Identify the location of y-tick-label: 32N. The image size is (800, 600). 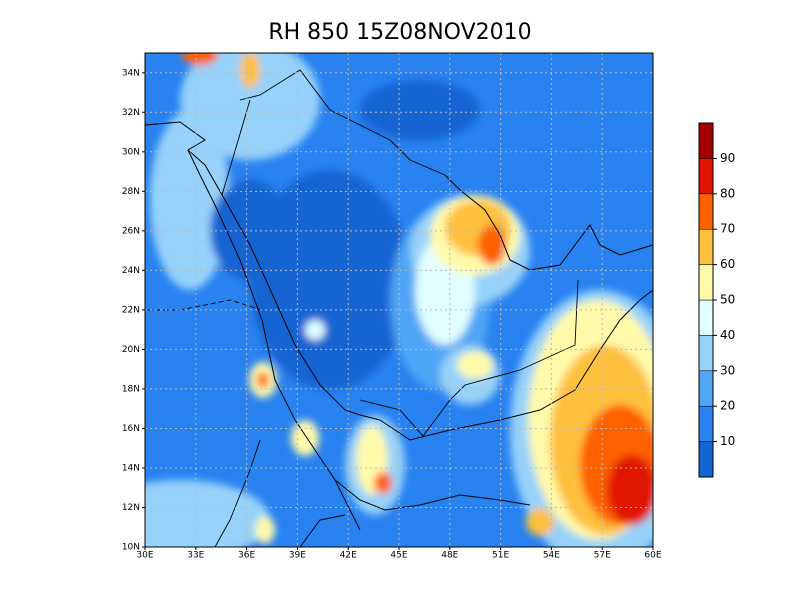
(131, 113).